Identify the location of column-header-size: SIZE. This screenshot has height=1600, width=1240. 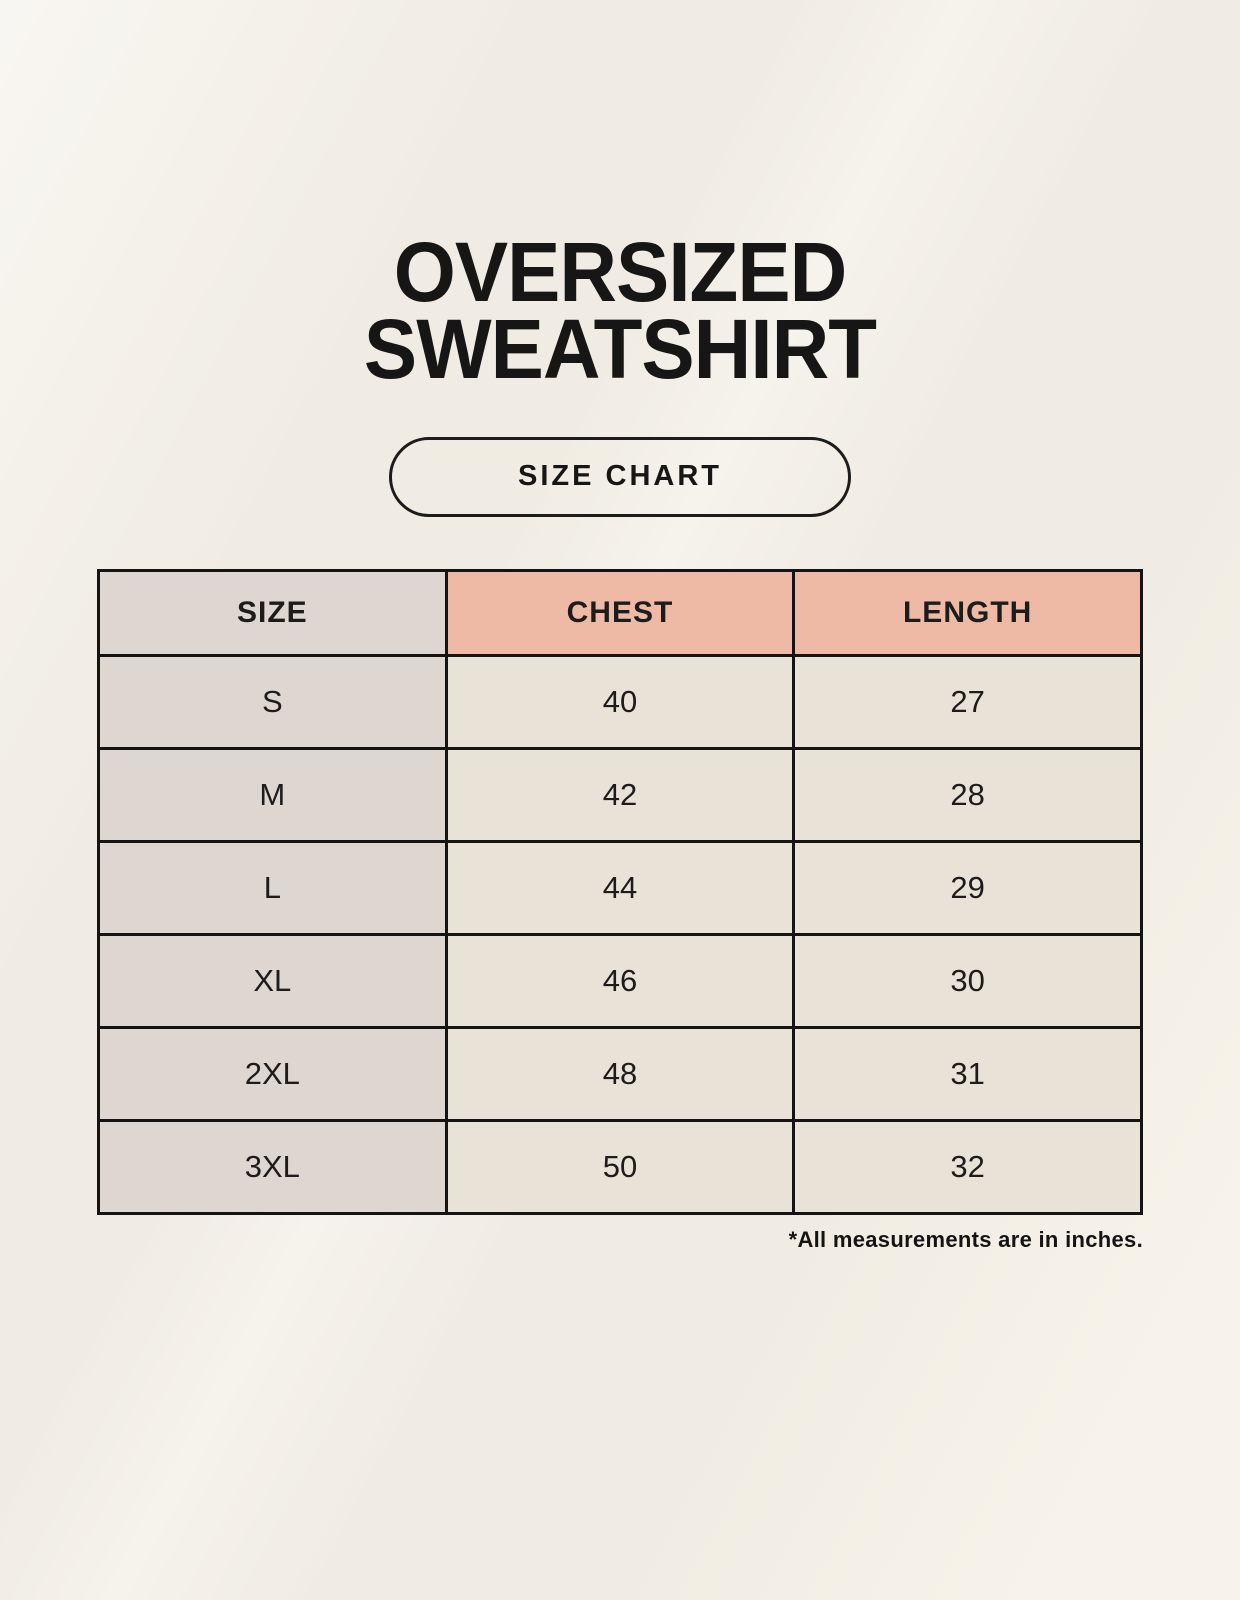
(272, 612).